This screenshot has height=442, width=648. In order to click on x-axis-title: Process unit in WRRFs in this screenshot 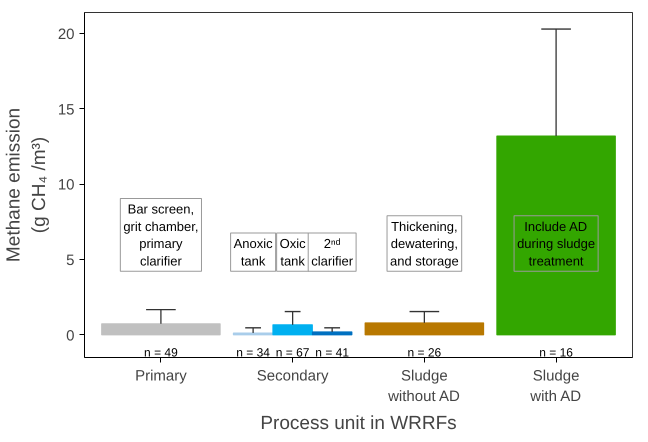, I will do `click(358, 423)`.